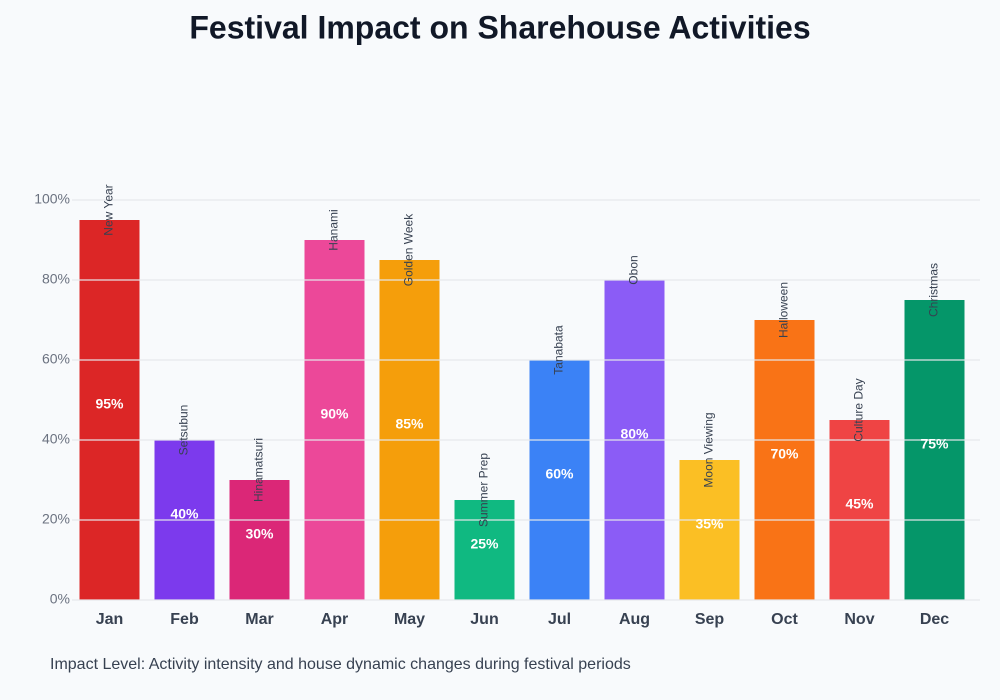 This screenshot has height=700, width=1000. Describe the element at coordinates (634, 434) in the screenshot. I see `value-label: 80%` at that location.